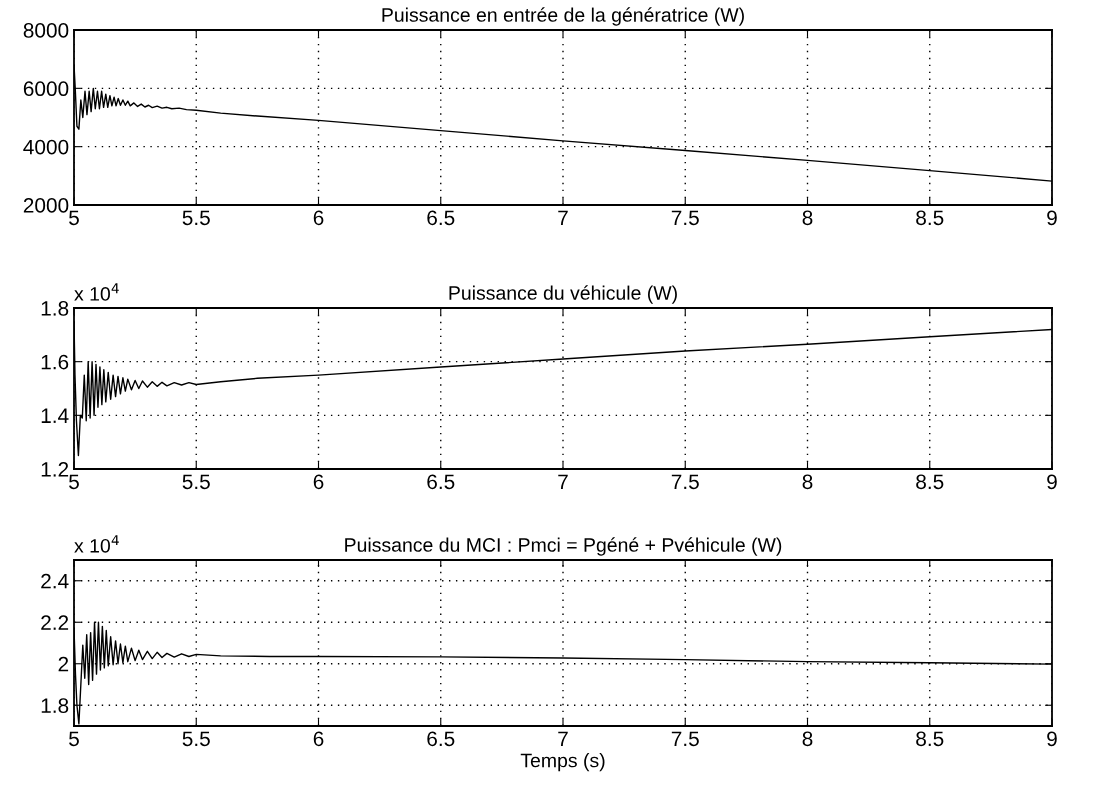 This screenshot has height=792, width=1100. I want to click on y-tick-label: 2000, so click(46, 205).